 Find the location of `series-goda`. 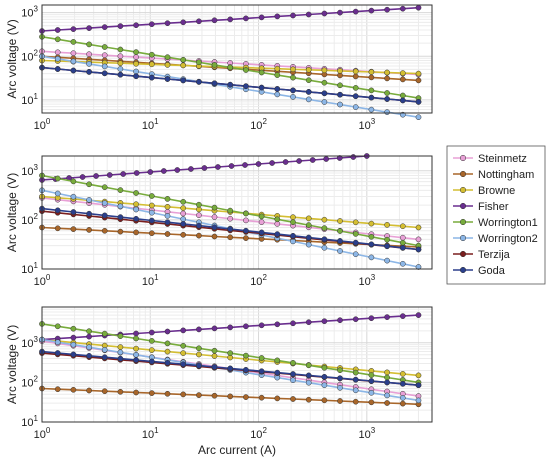

series-goda is located at coordinates (230, 368).